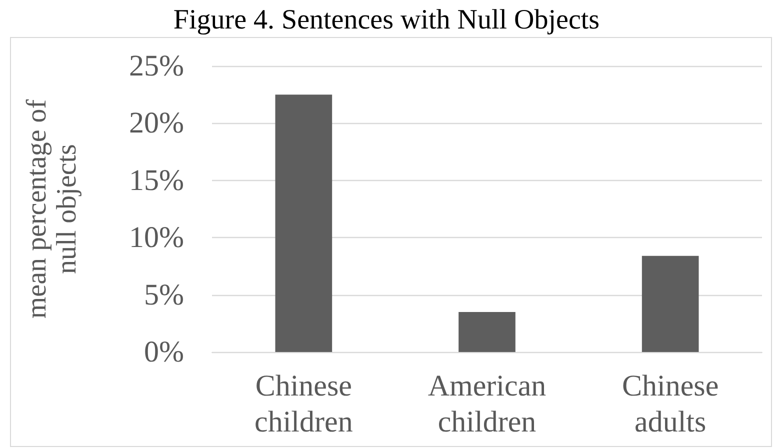 The image size is (773, 448). Describe the element at coordinates (156, 237) in the screenshot. I see `y-tick-label: 10%` at that location.